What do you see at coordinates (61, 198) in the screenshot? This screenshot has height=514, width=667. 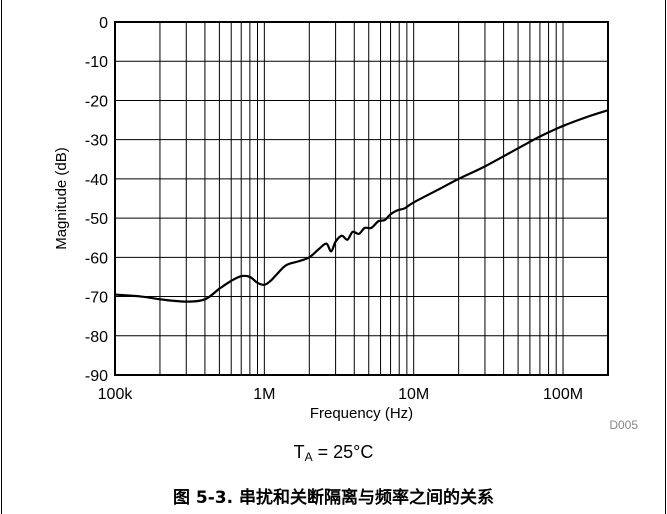 I see `y-axis-title: Magnitude (dB)` at bounding box center [61, 198].